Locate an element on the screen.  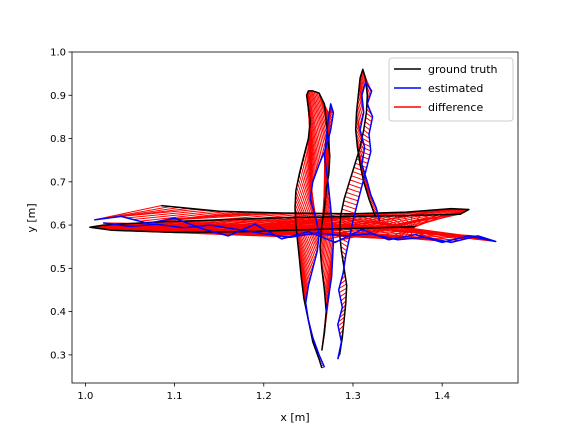
x-tick-label: 1.1 is located at coordinates (175, 396).